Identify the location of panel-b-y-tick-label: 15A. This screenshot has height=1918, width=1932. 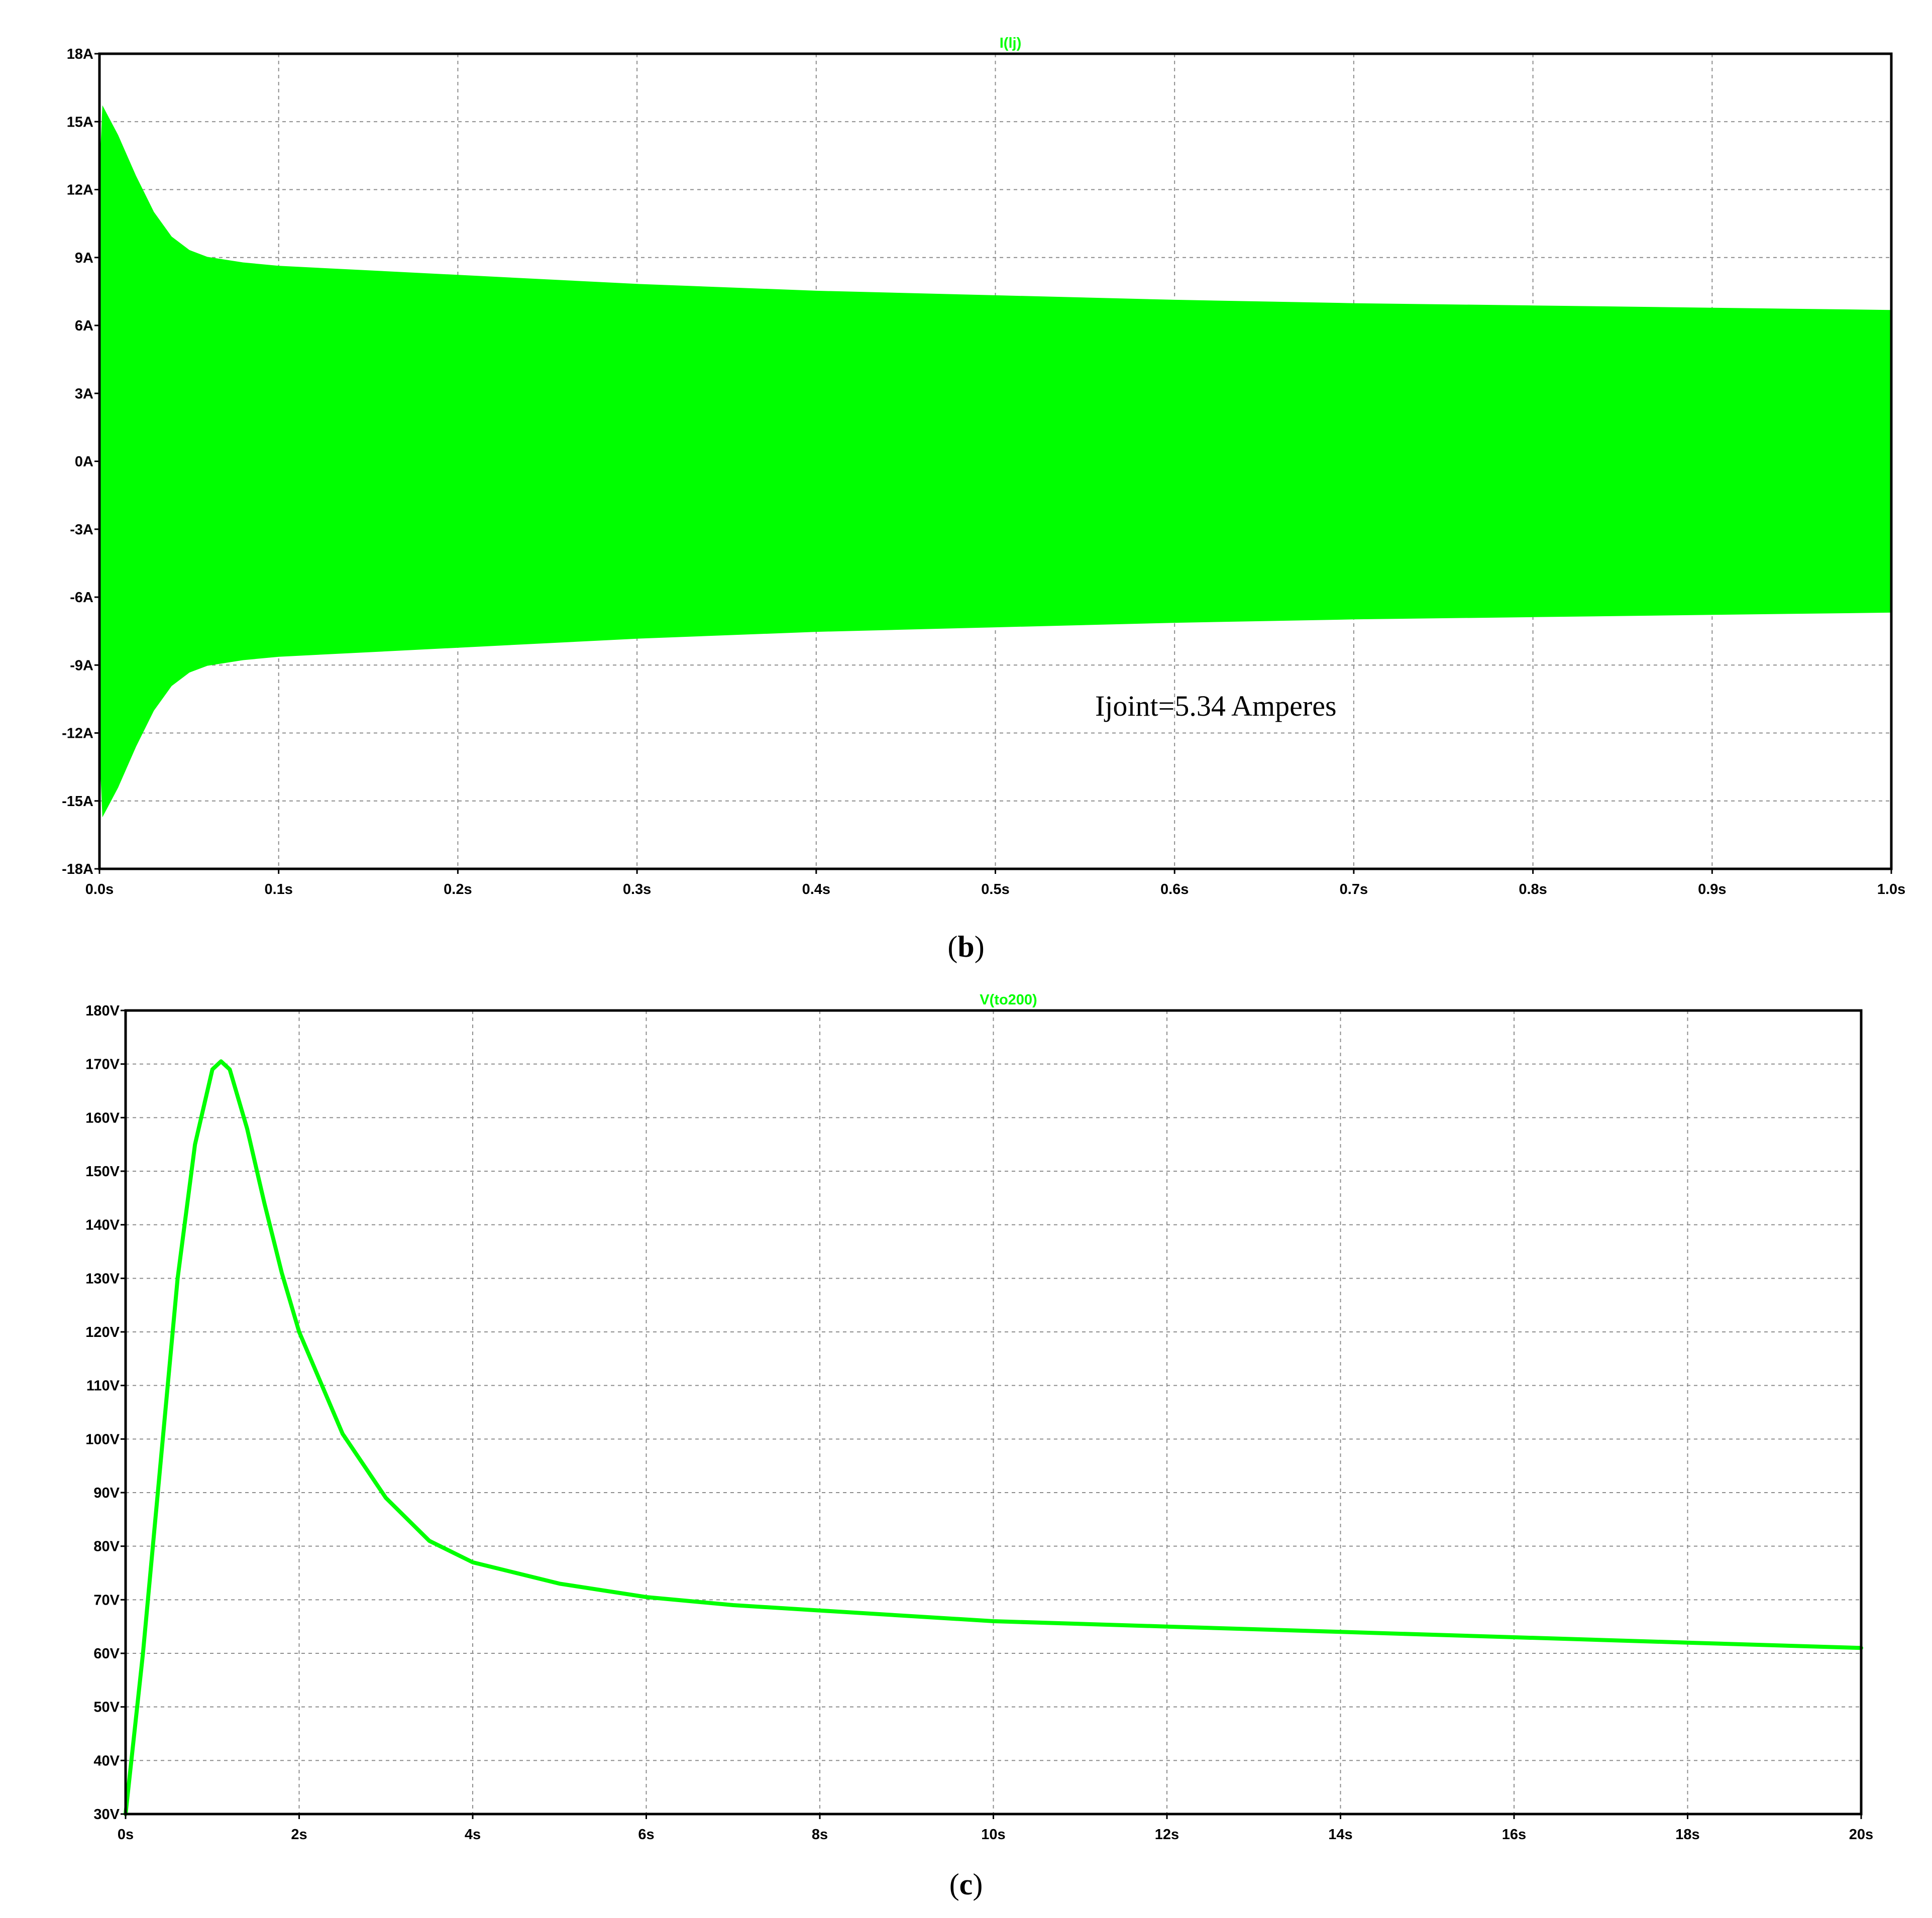
(80, 122).